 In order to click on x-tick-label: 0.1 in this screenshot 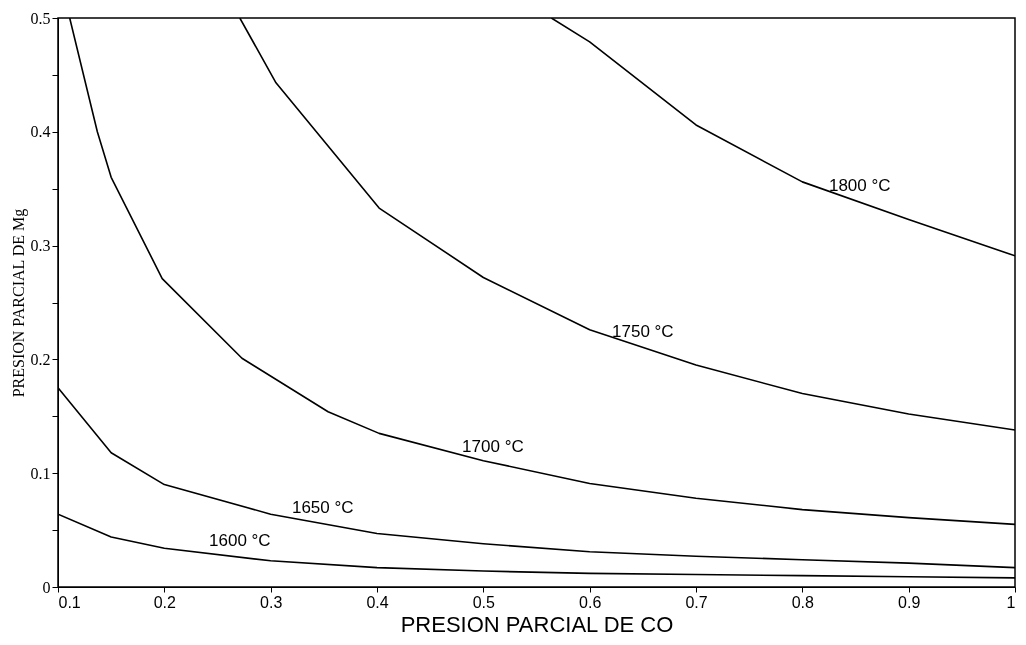, I will do `click(69, 602)`.